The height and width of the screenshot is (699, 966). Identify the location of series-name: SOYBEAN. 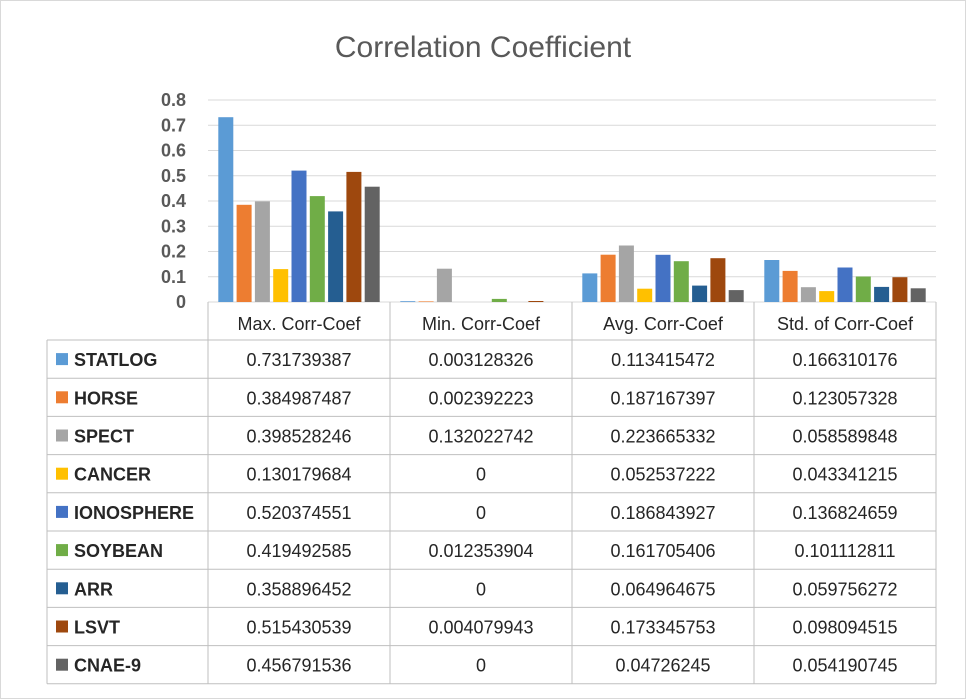
(118, 551).